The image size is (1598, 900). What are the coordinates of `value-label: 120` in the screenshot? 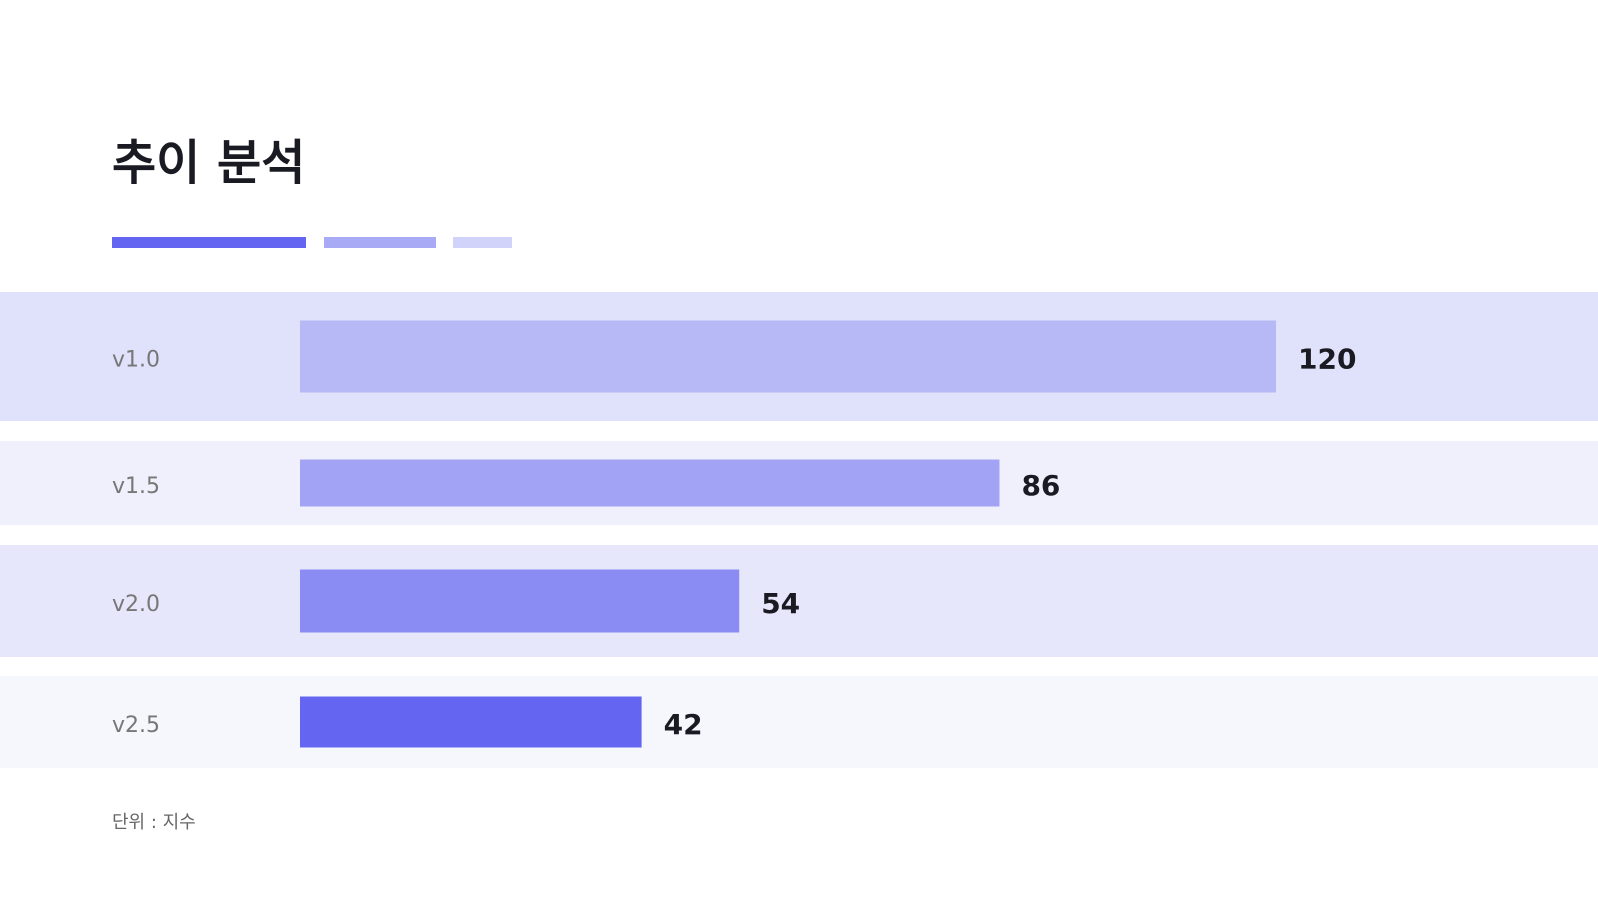 It's located at (1327, 359).